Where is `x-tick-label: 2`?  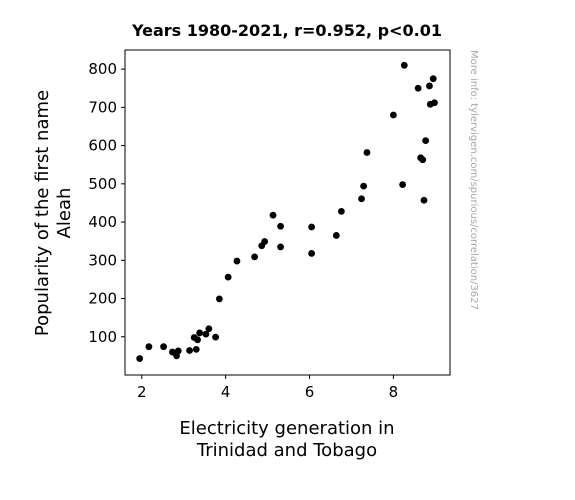
x-tick-label: 2 is located at coordinates (142, 392).